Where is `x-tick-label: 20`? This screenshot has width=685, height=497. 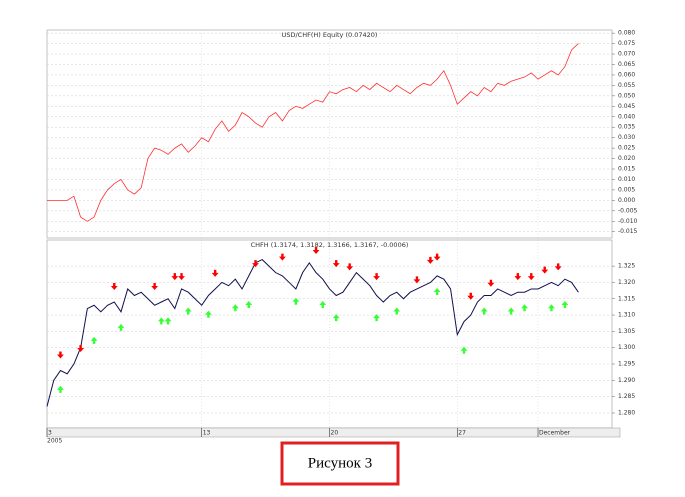
x-tick-label: 20 is located at coordinates (335, 433).